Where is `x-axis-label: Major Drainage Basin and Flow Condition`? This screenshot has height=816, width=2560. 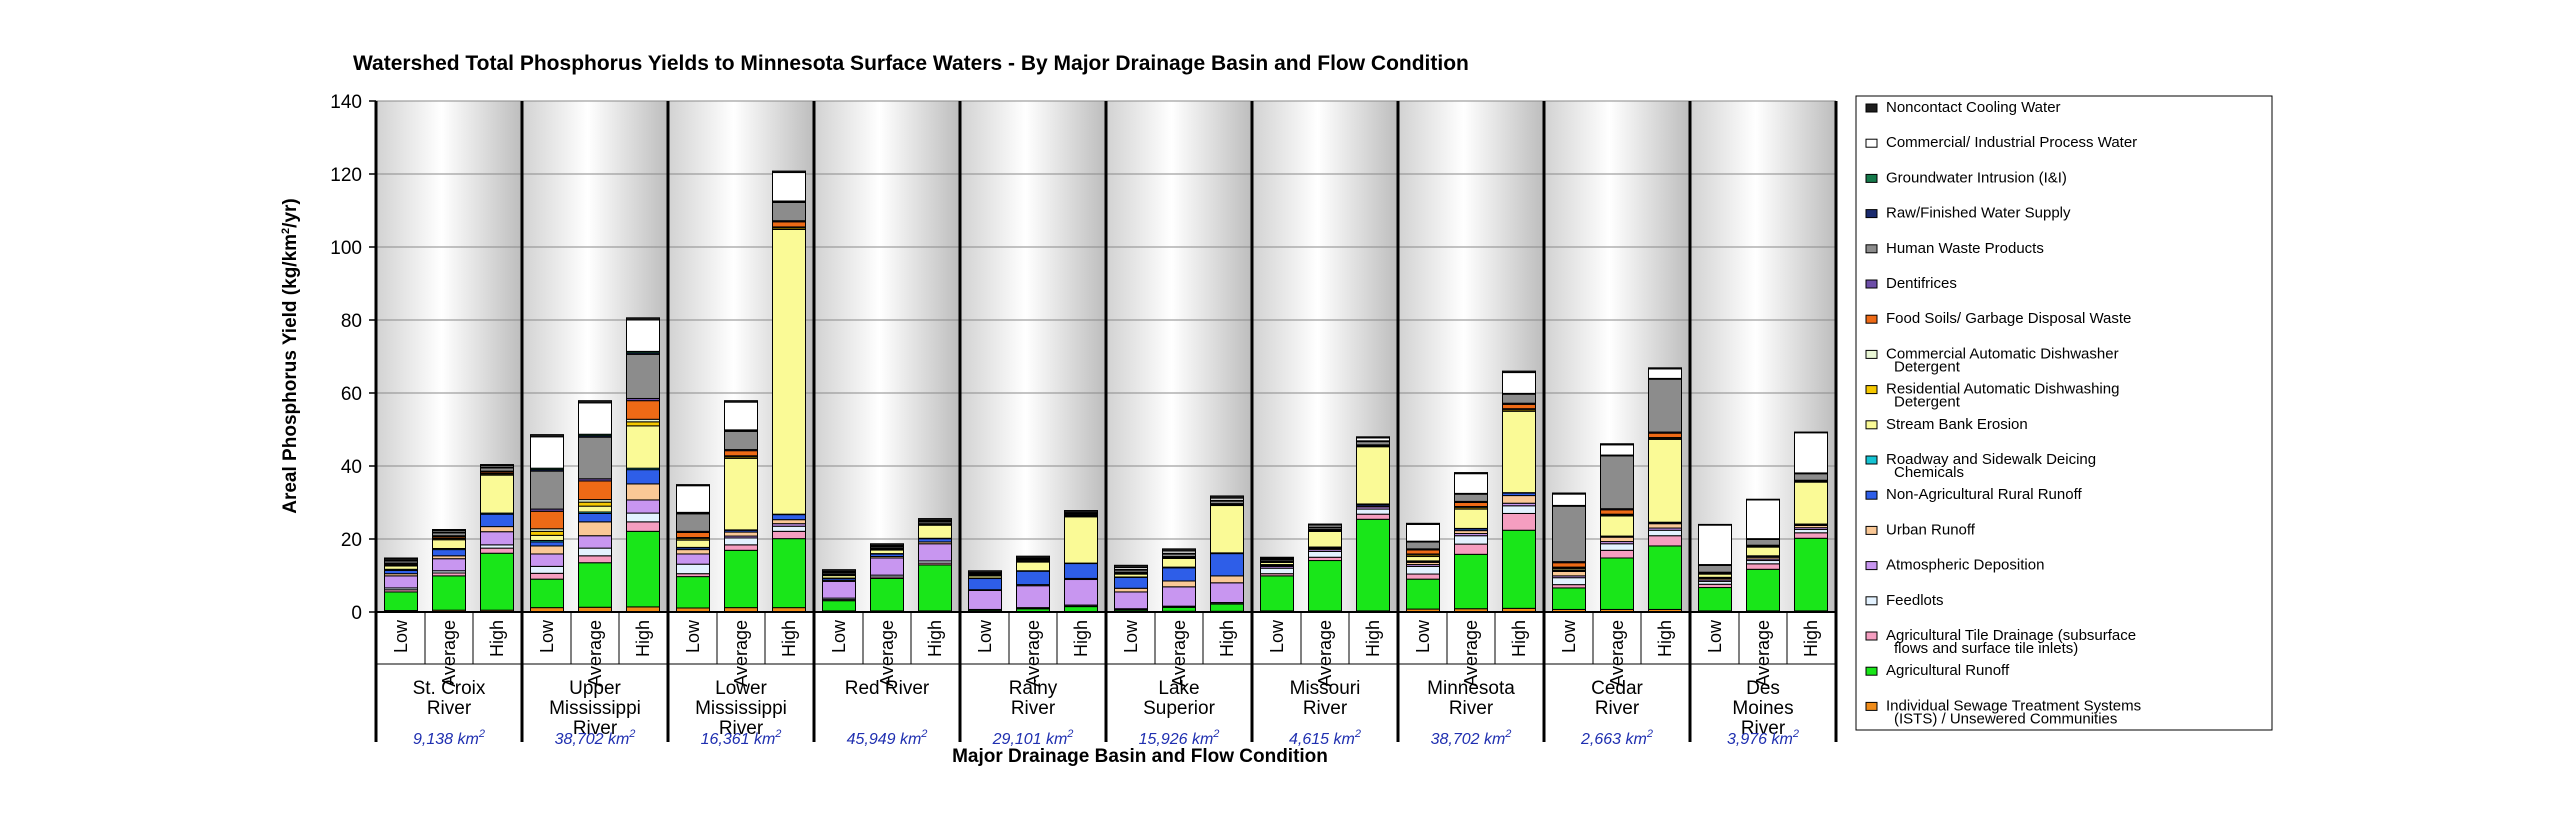 x-axis-label: Major Drainage Basin and Flow Condition is located at coordinates (1140, 756).